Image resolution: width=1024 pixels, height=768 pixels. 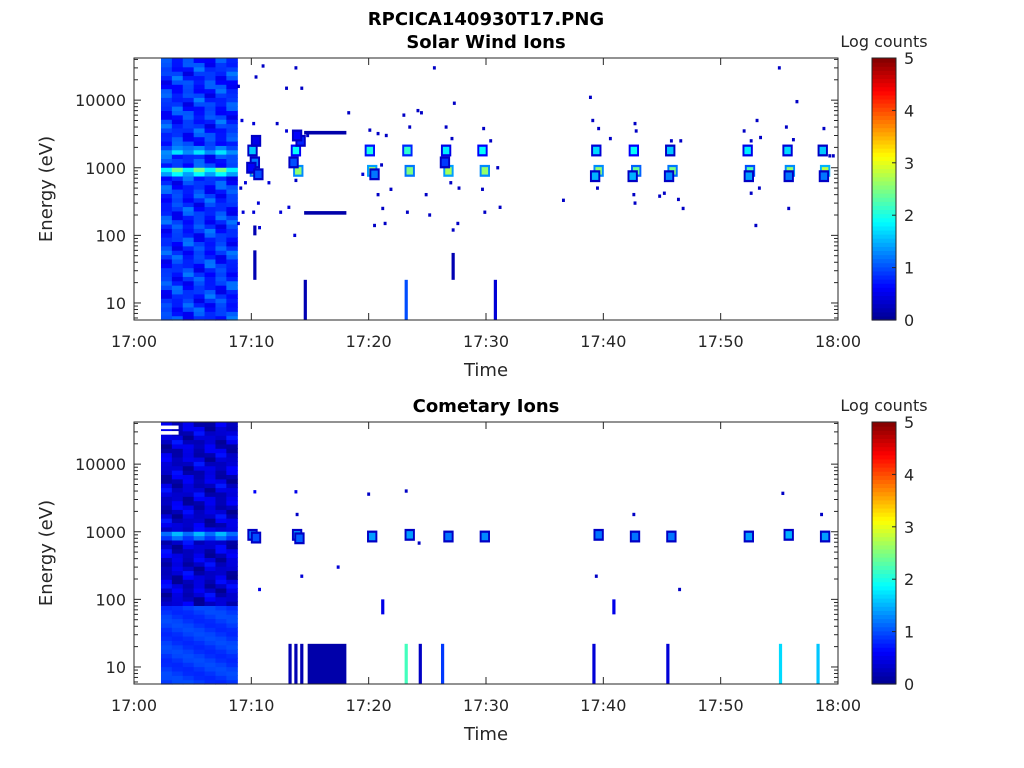 What do you see at coordinates (909, 320) in the screenshot?
I see `colorbar-tick-label: 0` at bounding box center [909, 320].